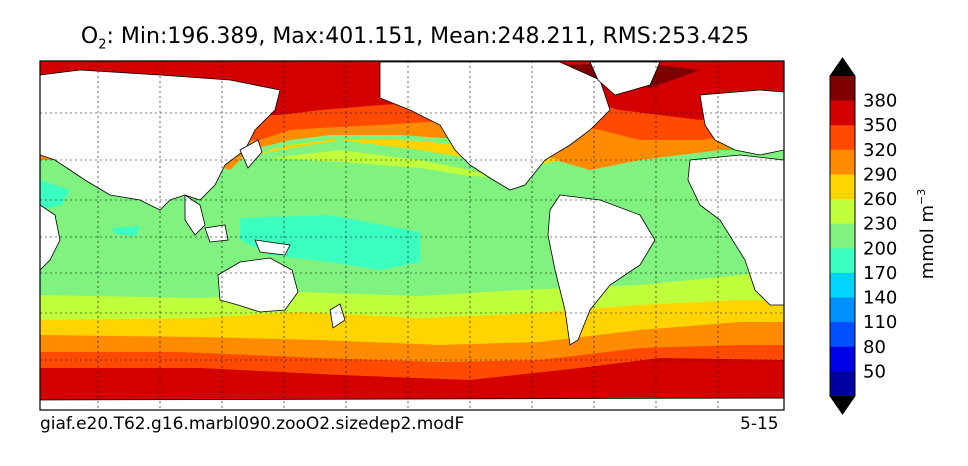 The width and height of the screenshot is (968, 466). Describe the element at coordinates (759, 424) in the screenshot. I see `depth-range-label: 5-15` at that location.